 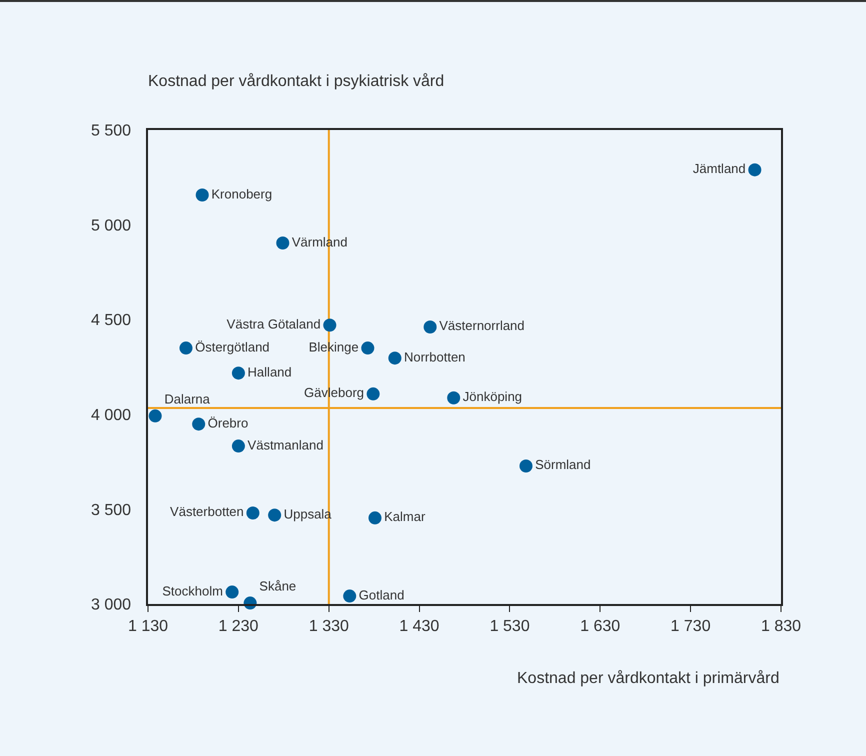 What do you see at coordinates (111, 415) in the screenshot?
I see `y-tick-label: 4 000` at bounding box center [111, 415].